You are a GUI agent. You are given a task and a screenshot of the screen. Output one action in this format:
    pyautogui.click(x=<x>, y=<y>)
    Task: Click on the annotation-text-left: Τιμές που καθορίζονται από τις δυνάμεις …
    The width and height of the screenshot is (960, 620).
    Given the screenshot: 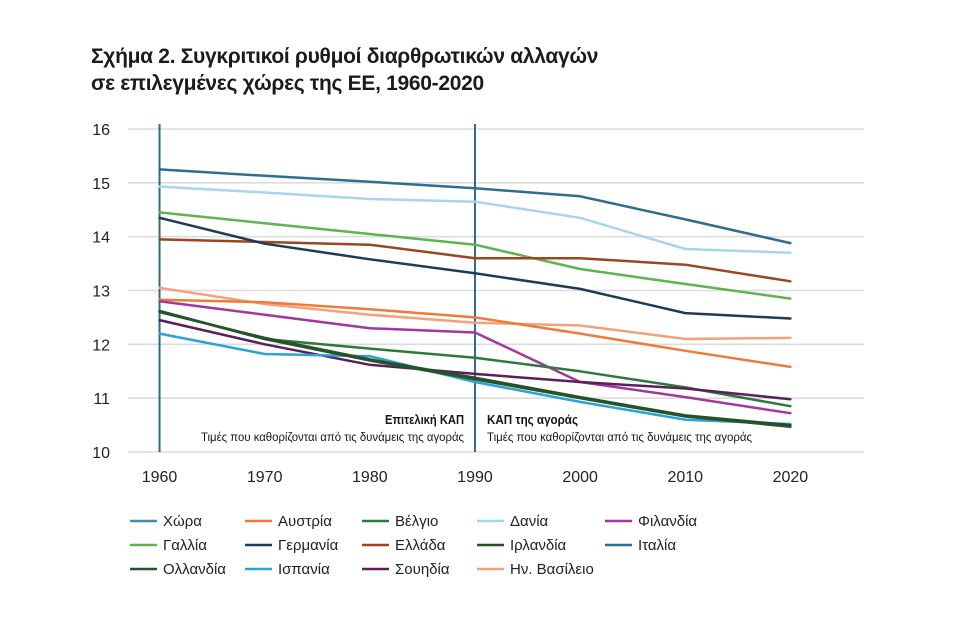 What is the action you would take?
    pyautogui.click(x=332, y=437)
    